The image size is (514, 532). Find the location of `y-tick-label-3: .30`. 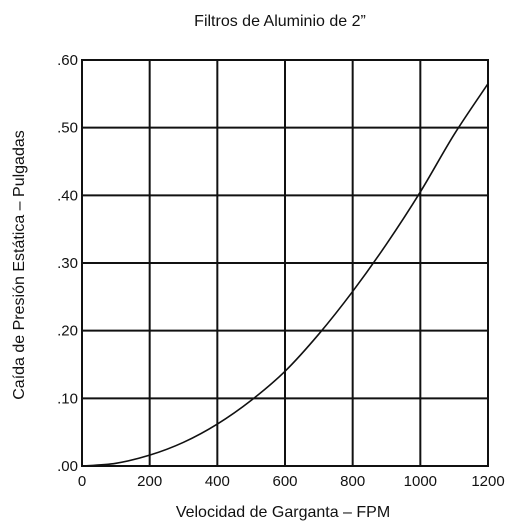

y-tick-label-3: .30 is located at coordinates (67, 263).